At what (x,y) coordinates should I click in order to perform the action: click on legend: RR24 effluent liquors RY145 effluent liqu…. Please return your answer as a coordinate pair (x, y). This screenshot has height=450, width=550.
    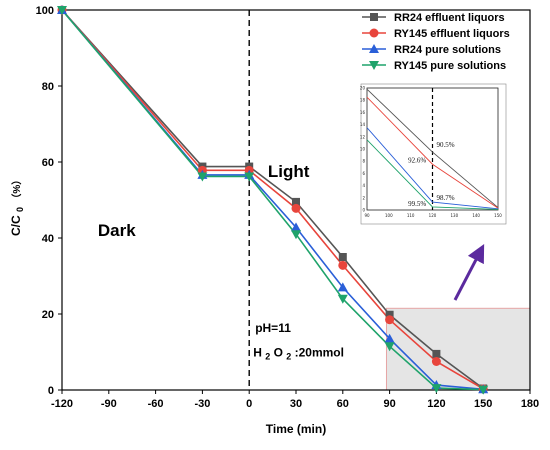
    Looking at the image, I should click on (436, 42).